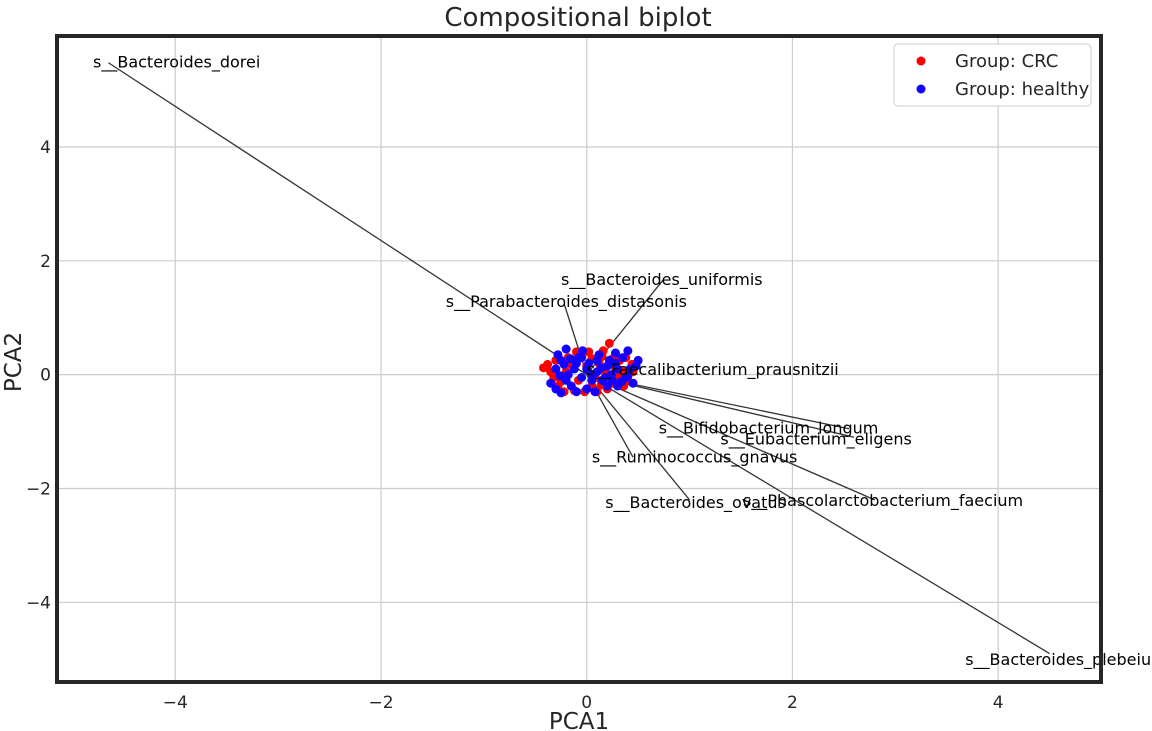  Describe the element at coordinates (586, 703) in the screenshot. I see `x-tick-label: 0` at that location.